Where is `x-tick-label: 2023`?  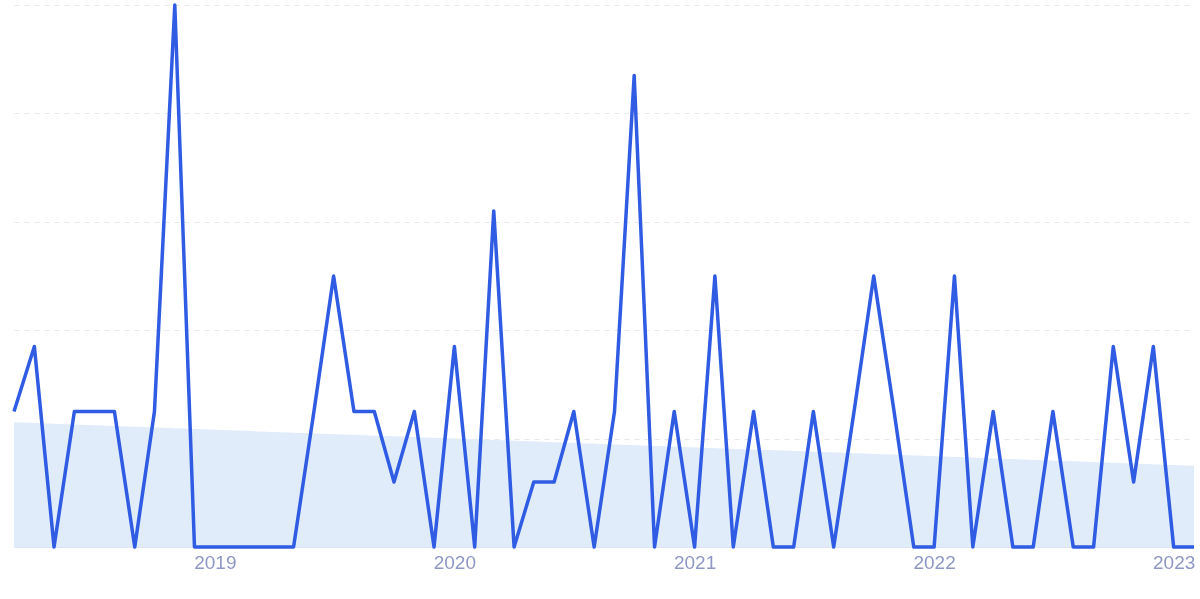
x-tick-label: 2023 is located at coordinates (1174, 562).